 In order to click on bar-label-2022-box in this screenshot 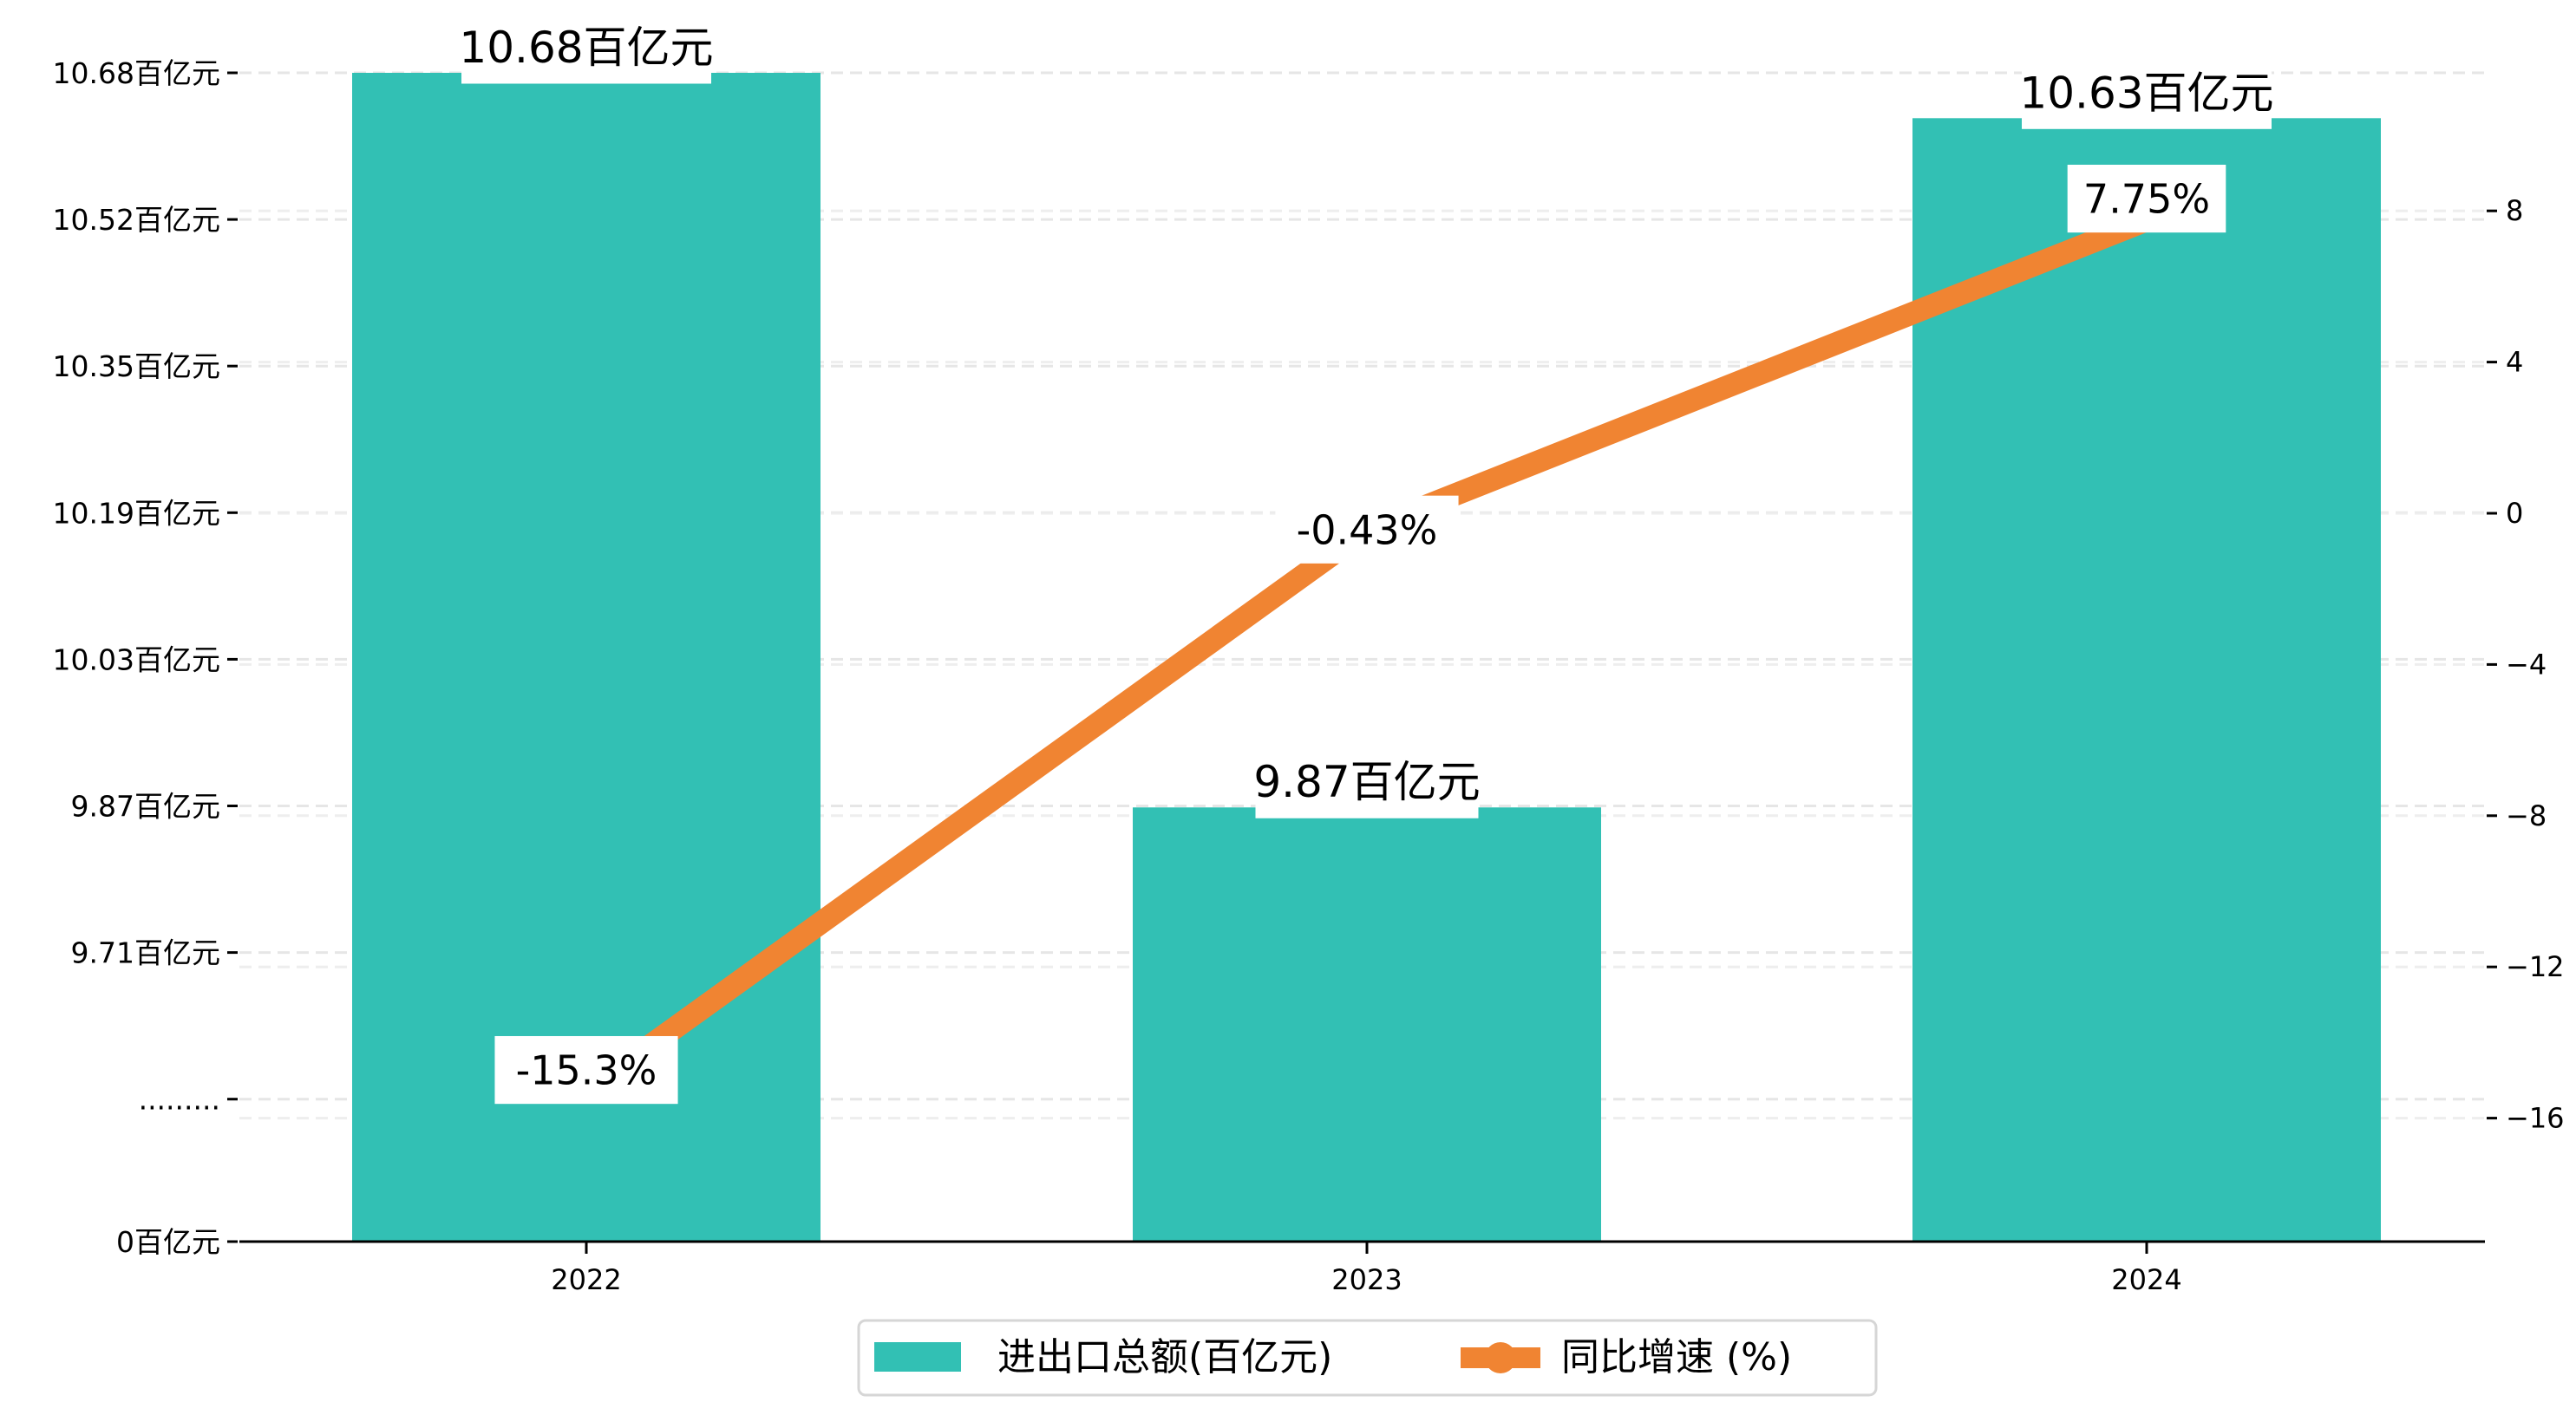, I will do `click(586, 47)`.